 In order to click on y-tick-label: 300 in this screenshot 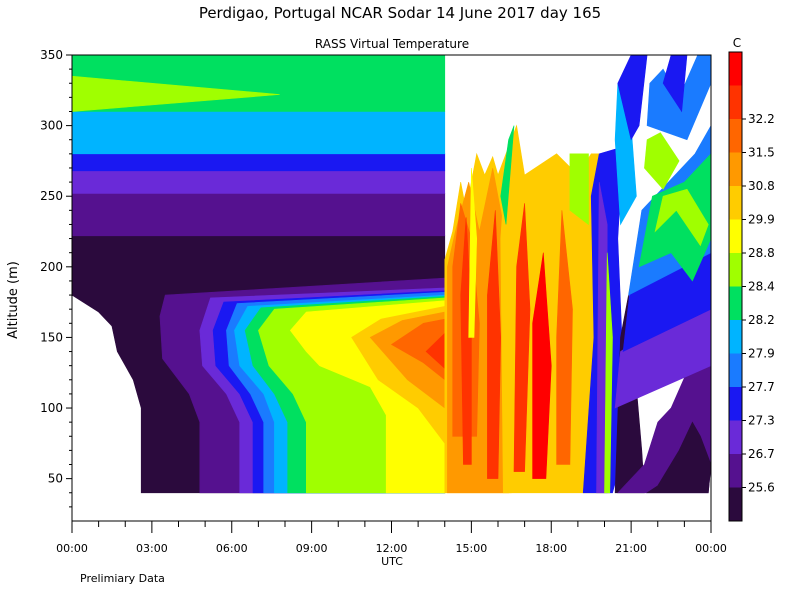, I will do `click(51, 126)`.